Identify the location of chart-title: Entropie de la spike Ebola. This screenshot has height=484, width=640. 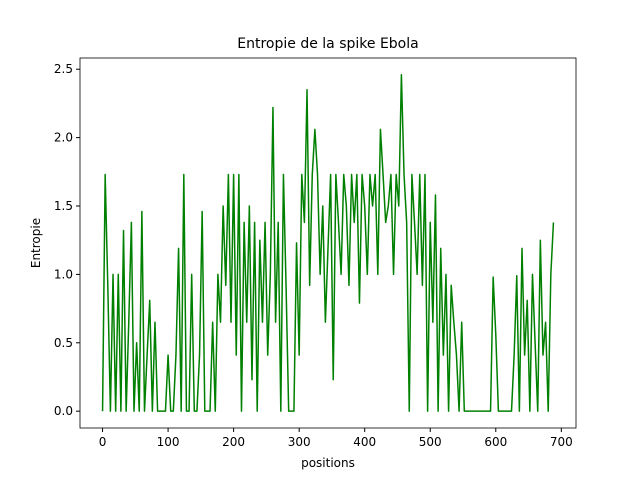
(327, 44).